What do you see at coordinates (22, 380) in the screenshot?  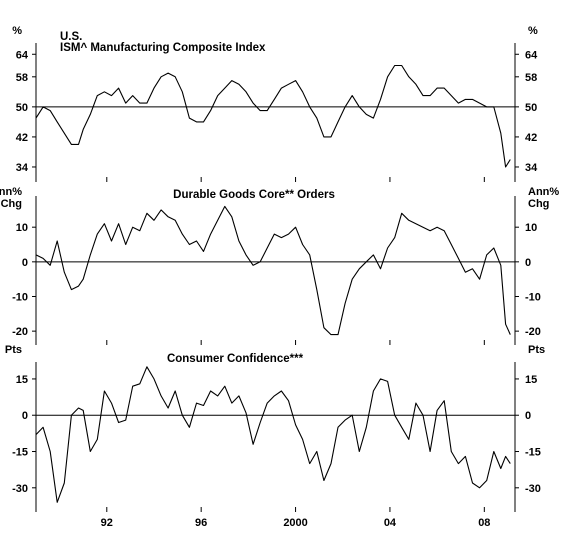 I see `y-tick-label-left: 15` at bounding box center [22, 380].